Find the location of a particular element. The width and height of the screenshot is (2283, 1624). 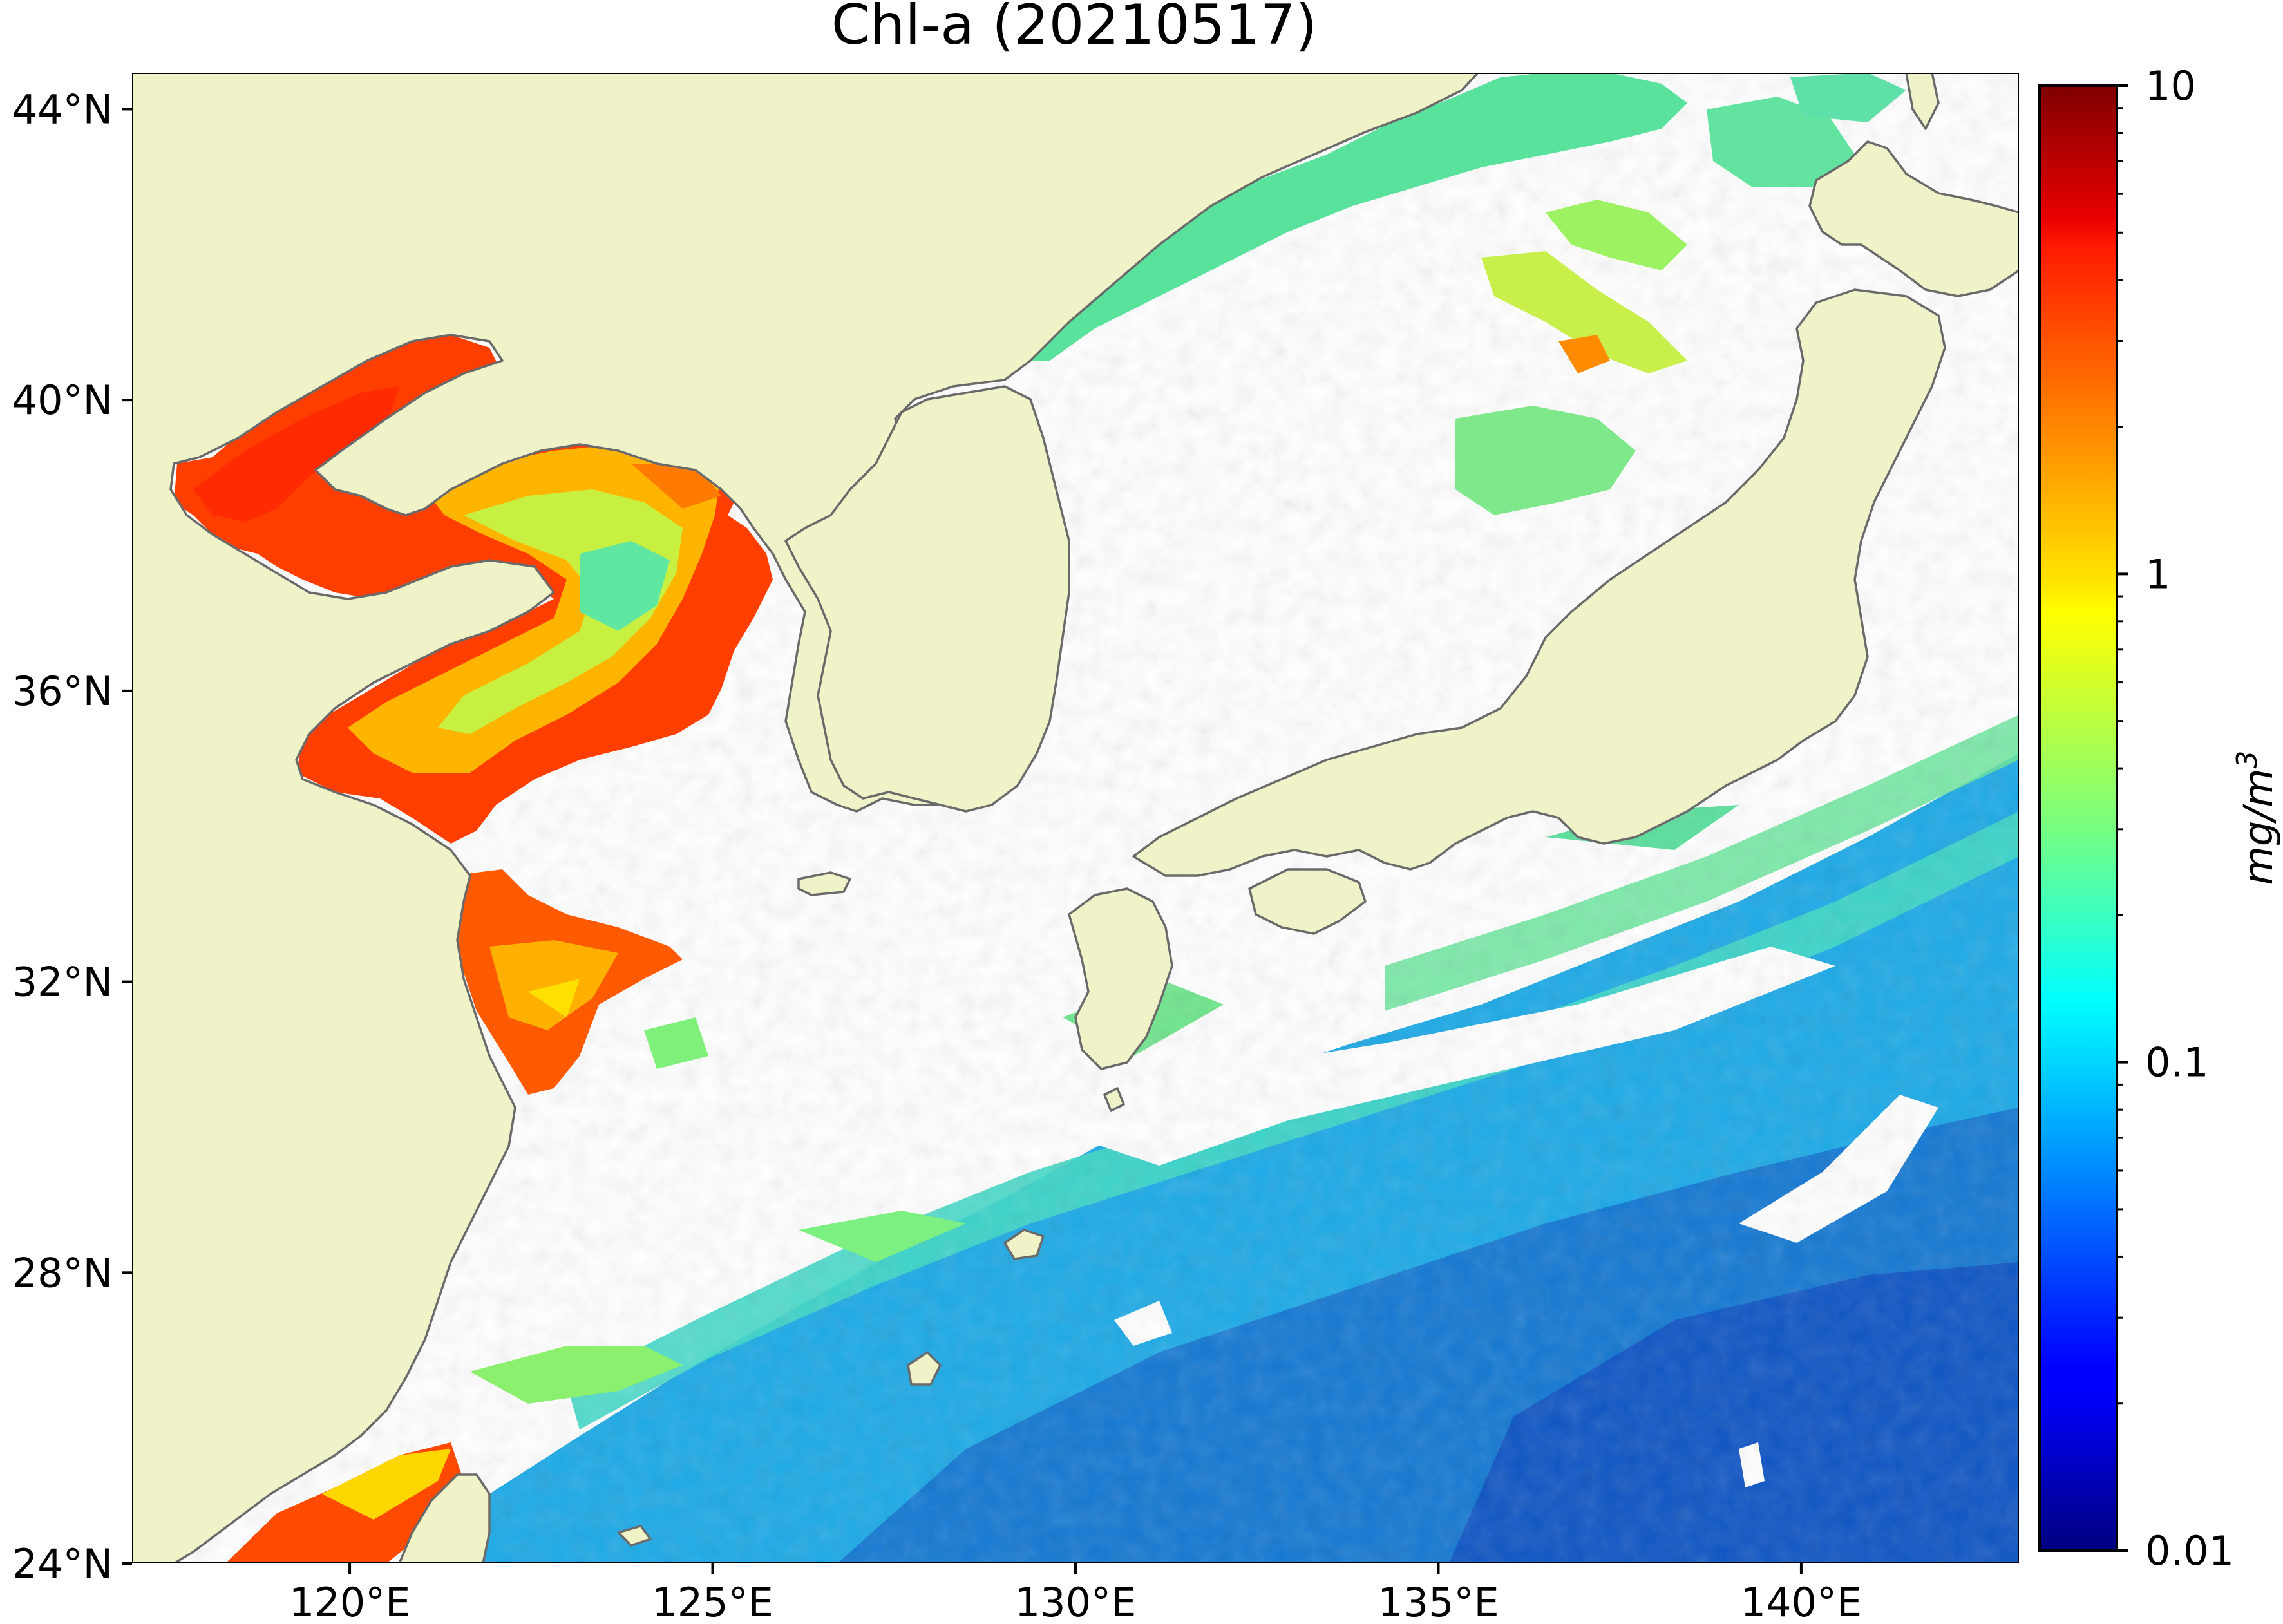

longitude-axis: 120°E 125°E 130°E 135°E 140°E is located at coordinates (1075, 1593).